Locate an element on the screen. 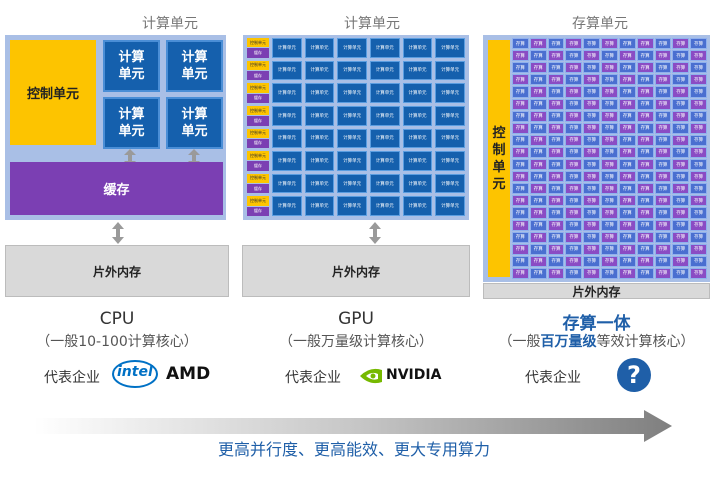  cpu-desc: （一般10-100计算核心） is located at coordinates (117, 342).